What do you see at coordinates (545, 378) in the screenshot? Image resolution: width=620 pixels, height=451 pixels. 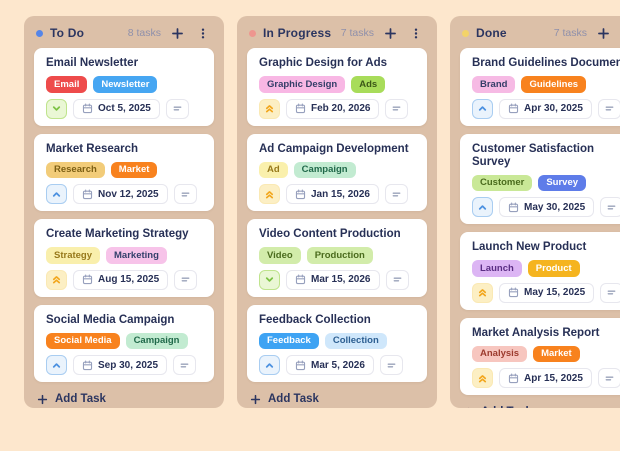 I see `due-date-chip: Apr 15, 2025` at bounding box center [545, 378].